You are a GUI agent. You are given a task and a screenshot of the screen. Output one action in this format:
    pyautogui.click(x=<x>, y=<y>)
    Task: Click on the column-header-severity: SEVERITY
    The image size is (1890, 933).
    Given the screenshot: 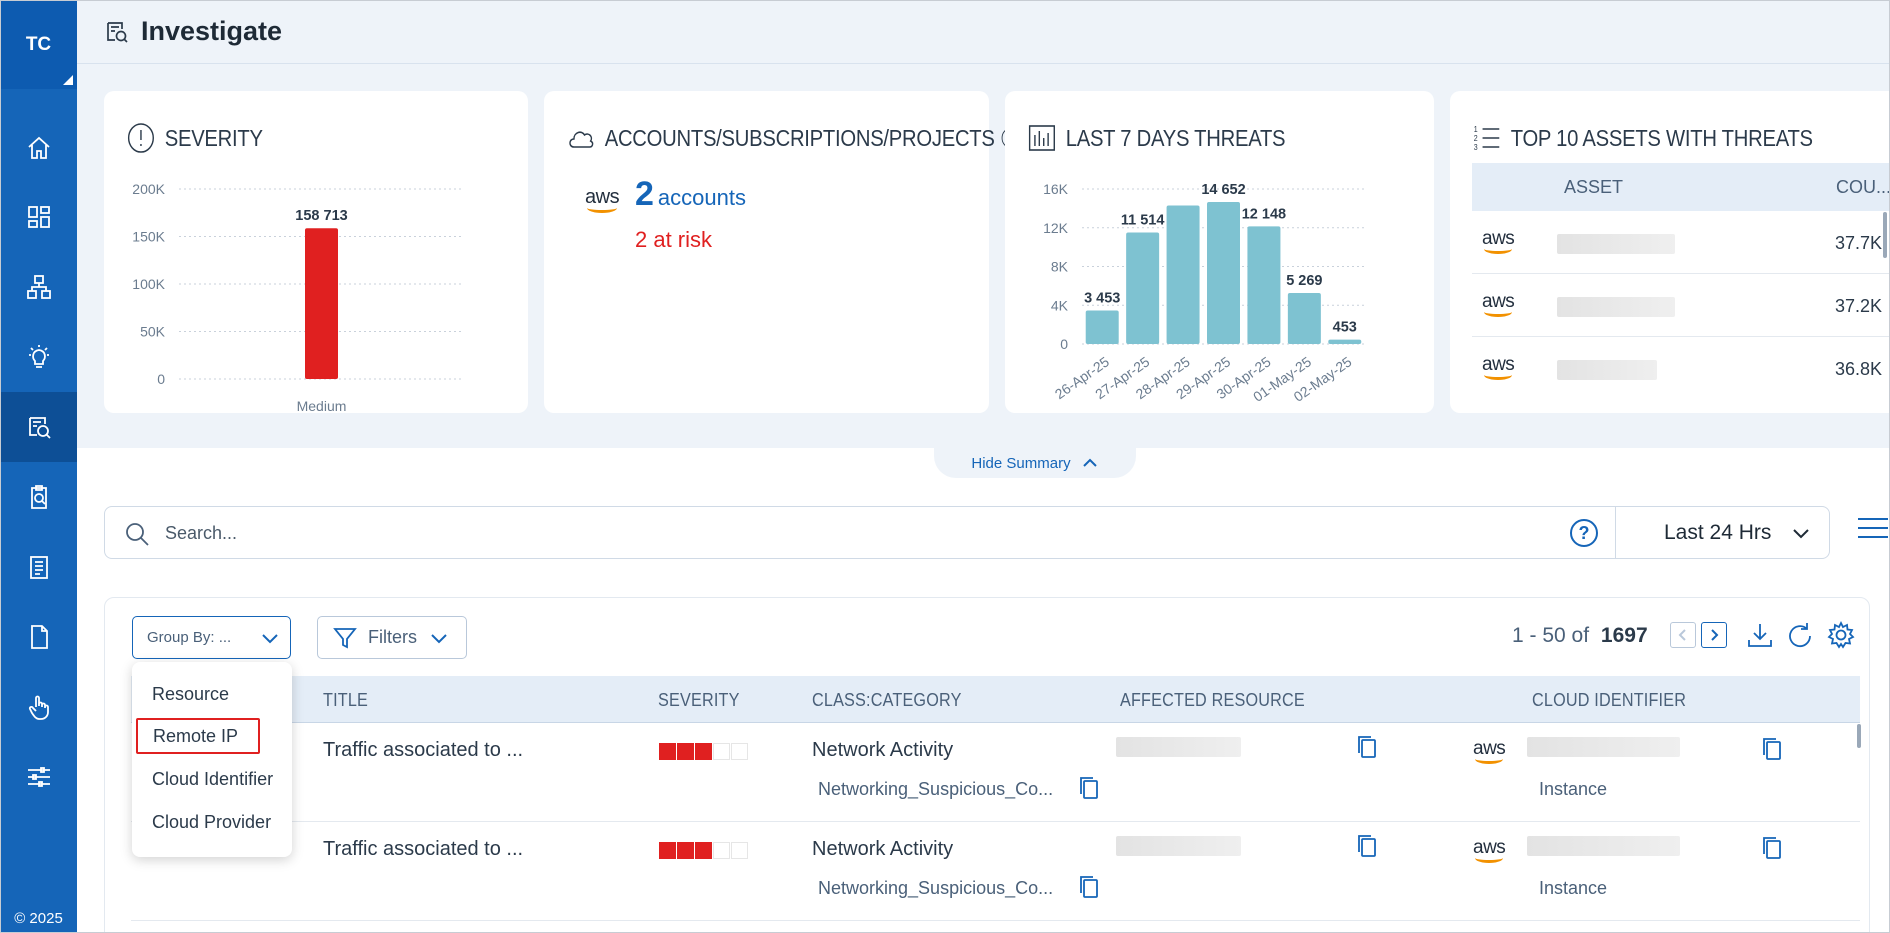 What is the action you would take?
    pyautogui.click(x=699, y=700)
    